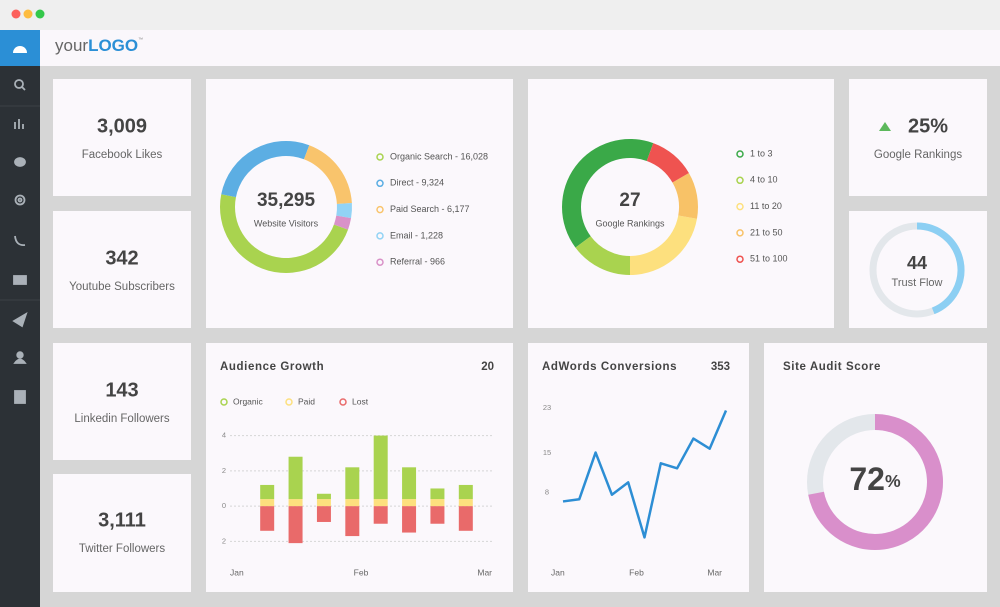  Describe the element at coordinates (917, 283) in the screenshot. I see `gauge-label: Trust Flow` at that location.